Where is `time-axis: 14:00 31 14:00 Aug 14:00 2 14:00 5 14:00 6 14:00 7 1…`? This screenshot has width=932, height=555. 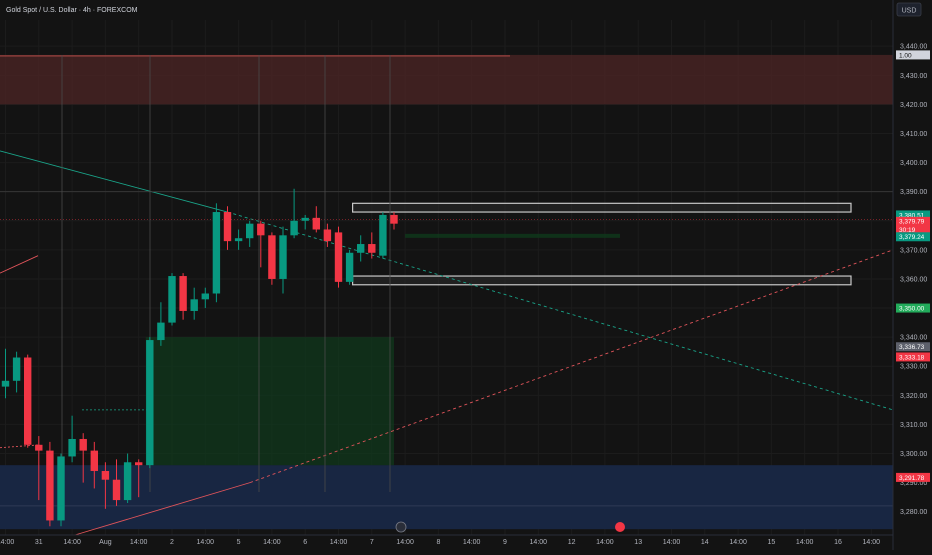 time-axis: 14:00 31 14:00 Aug 14:00 2 14:00 5 14:00 6 14:00 7 1… is located at coordinates (446, 533).